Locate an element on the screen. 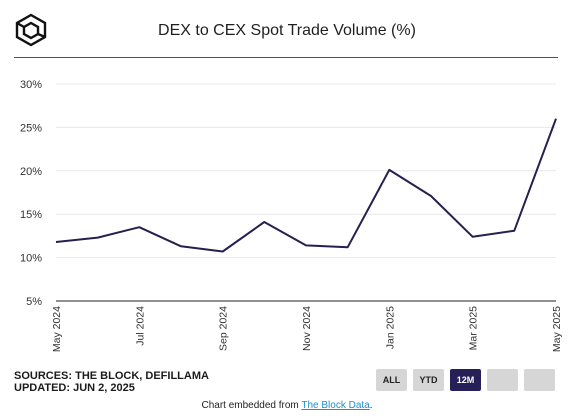 Image resolution: width=574 pixels, height=418 pixels. y-tick-label: 5% is located at coordinates (34, 302).